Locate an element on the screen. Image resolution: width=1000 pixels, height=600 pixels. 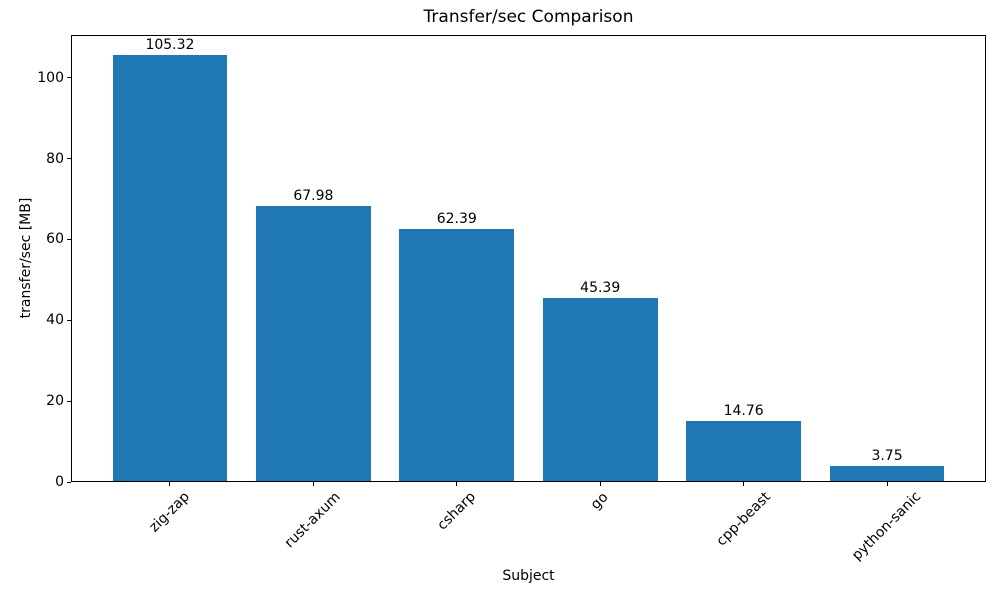
x-tick-label: csharp is located at coordinates (456, 511).